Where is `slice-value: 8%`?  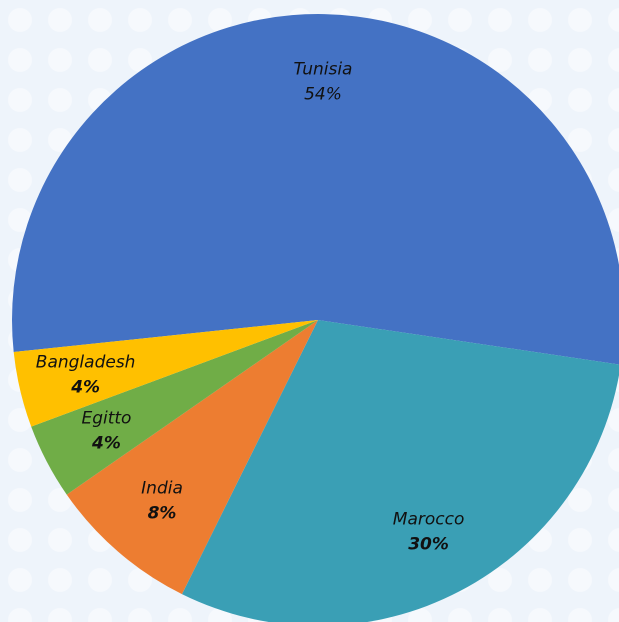
slice-value: 8% is located at coordinates (162, 514).